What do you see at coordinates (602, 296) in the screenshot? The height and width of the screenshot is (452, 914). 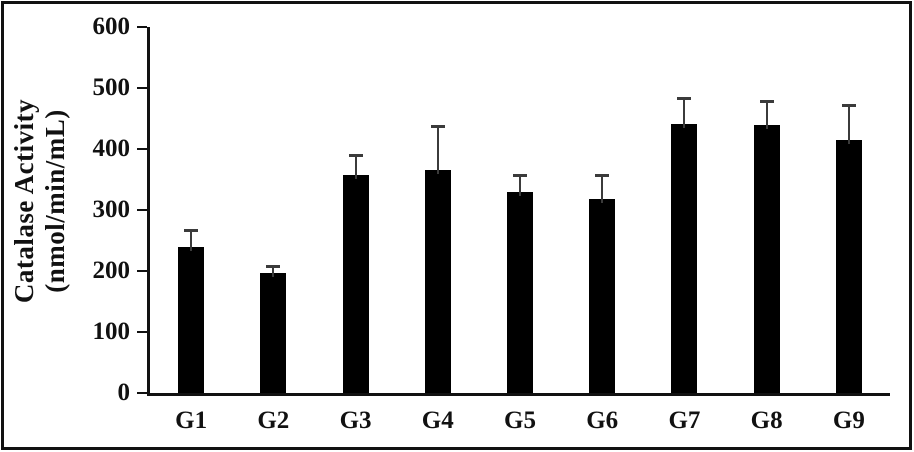 I see `bar-G6` at bounding box center [602, 296].